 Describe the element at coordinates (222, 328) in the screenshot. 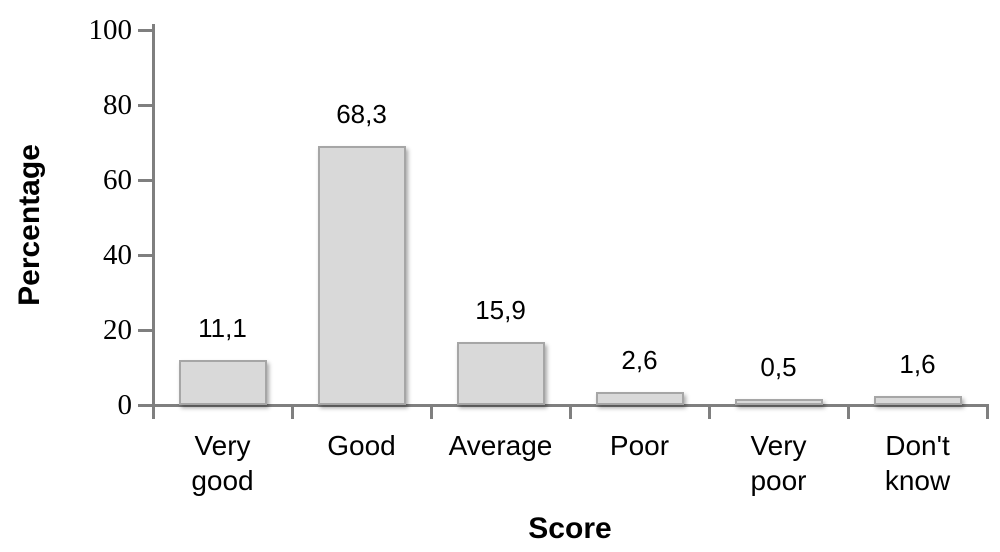

I see `bar-value-label: 11,1` at that location.